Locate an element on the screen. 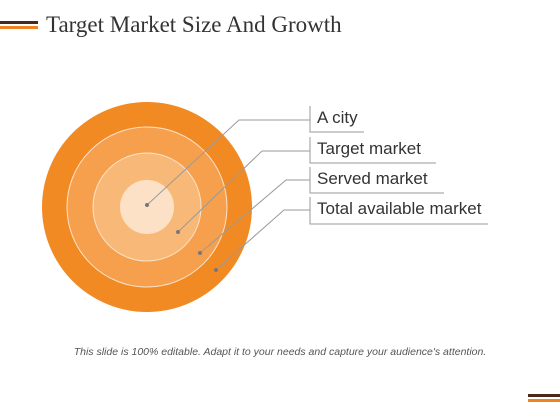  label-bracket-served-market is located at coordinates (376, 180).